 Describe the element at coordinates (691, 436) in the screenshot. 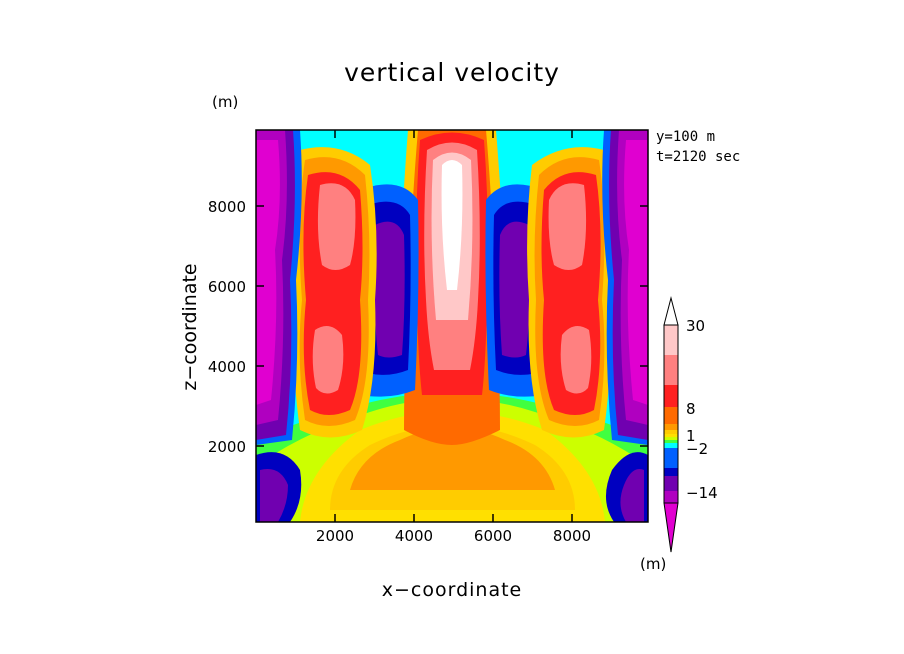

I see `colorbar-label-1: 1` at that location.